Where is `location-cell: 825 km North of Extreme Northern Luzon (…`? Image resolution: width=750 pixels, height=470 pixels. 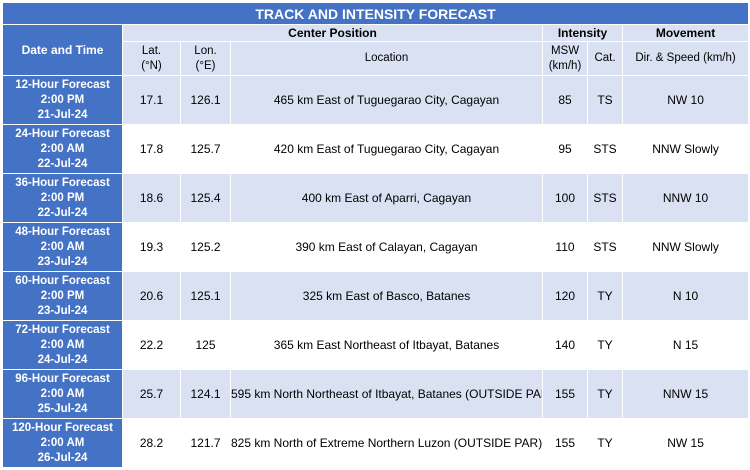 location-cell: 825 km North of Extreme Northern Luzon (… is located at coordinates (386, 443).